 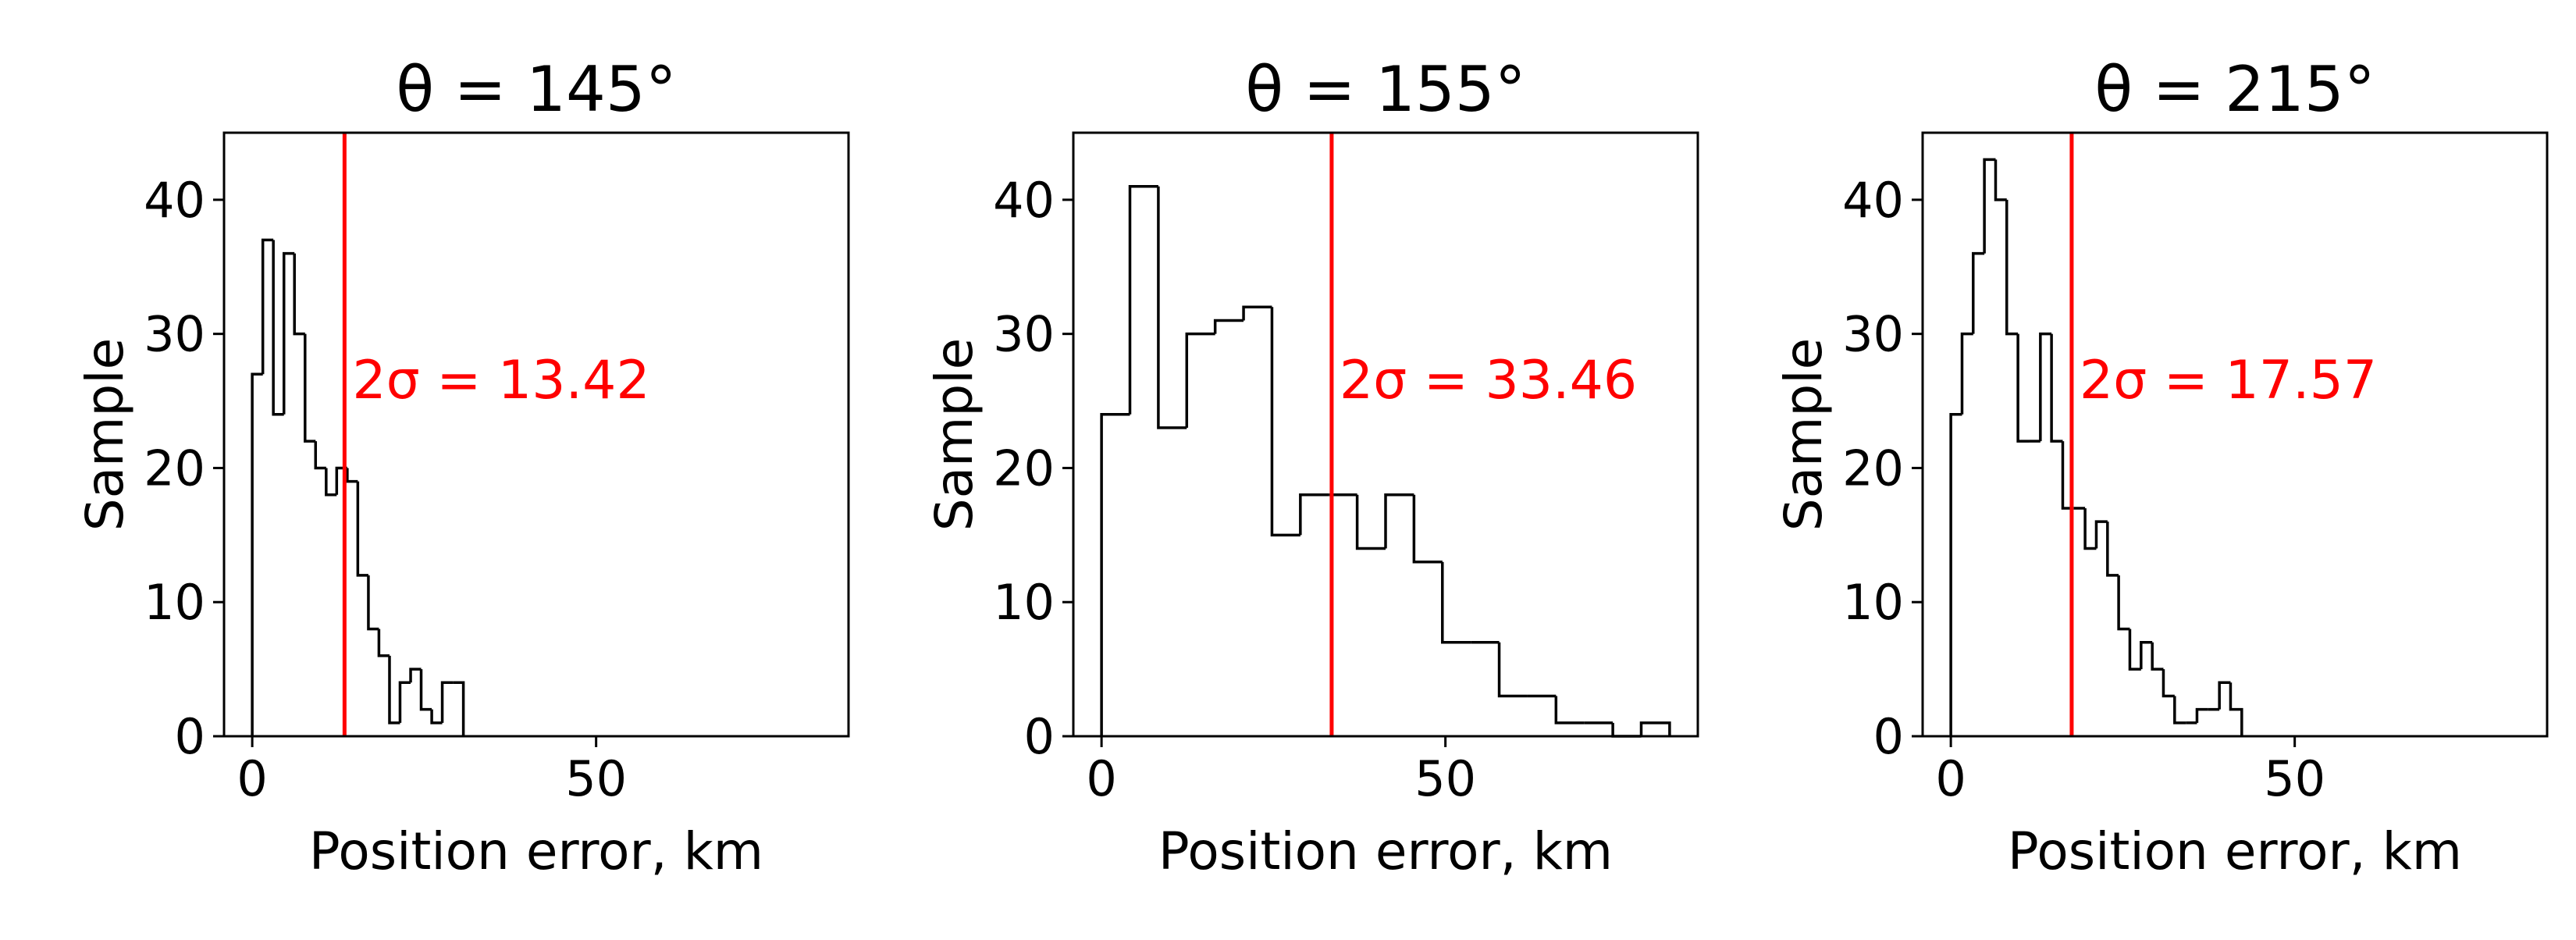 What do you see at coordinates (2234, 89) in the screenshot?
I see `chart-title: θ = 215°` at bounding box center [2234, 89].